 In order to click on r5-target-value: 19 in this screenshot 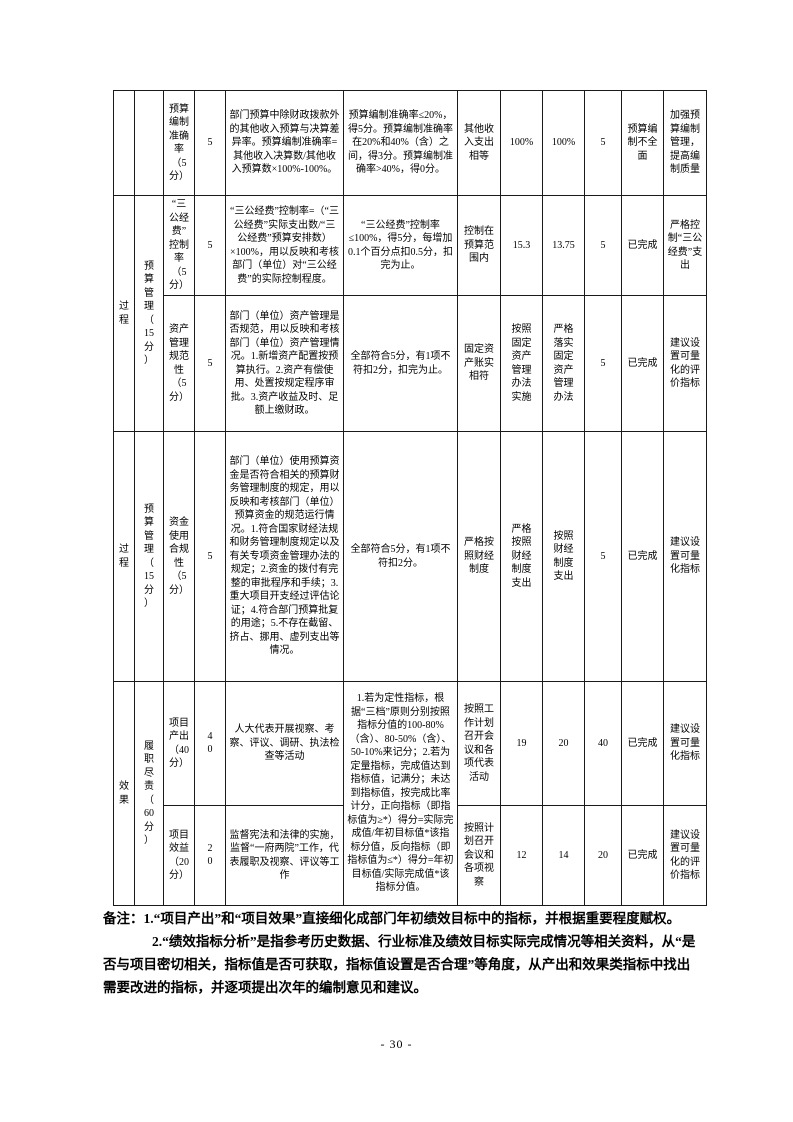, I will do `click(521, 743)`.